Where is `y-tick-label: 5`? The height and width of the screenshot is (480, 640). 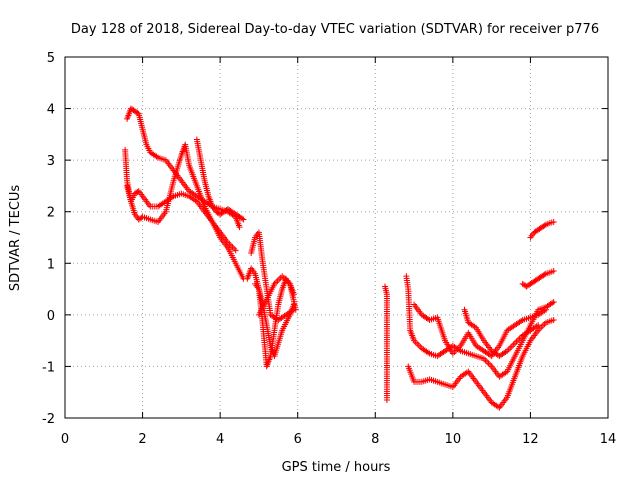
y-tick-label: 5 is located at coordinates (51, 58).